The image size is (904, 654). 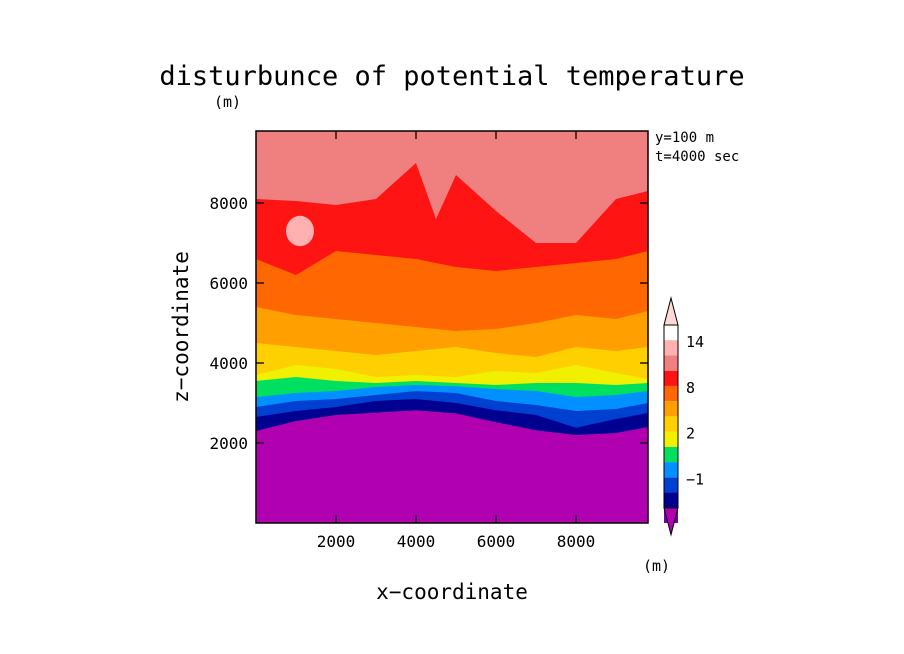 What do you see at coordinates (452, 592) in the screenshot?
I see `x-axis-label: x−coordinate` at bounding box center [452, 592].